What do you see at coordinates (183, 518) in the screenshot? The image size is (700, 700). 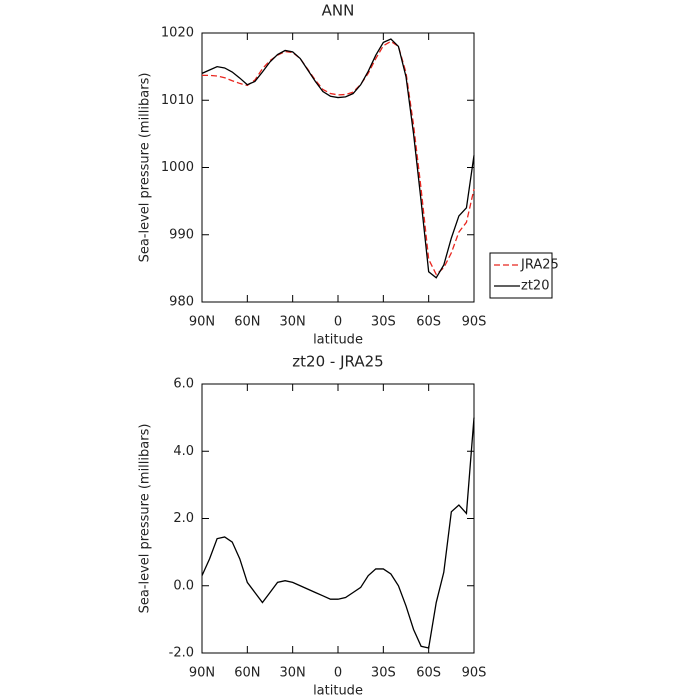 I see `y-tick-label: 2.0` at bounding box center [183, 518].